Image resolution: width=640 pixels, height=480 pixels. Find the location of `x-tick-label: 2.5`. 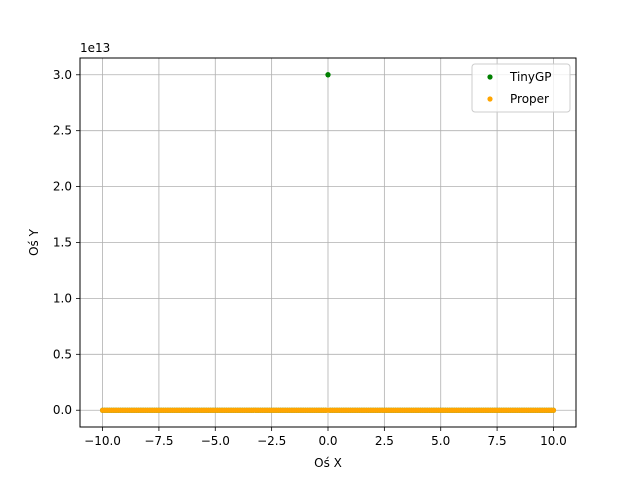

x-tick-label: 2.5 is located at coordinates (384, 441).